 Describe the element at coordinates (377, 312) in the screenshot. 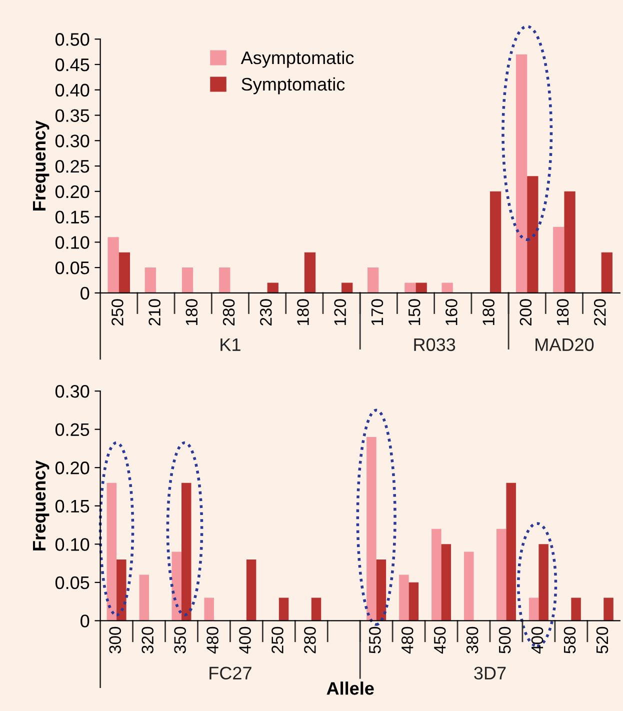

I see `x-tick-label: 170` at that location.